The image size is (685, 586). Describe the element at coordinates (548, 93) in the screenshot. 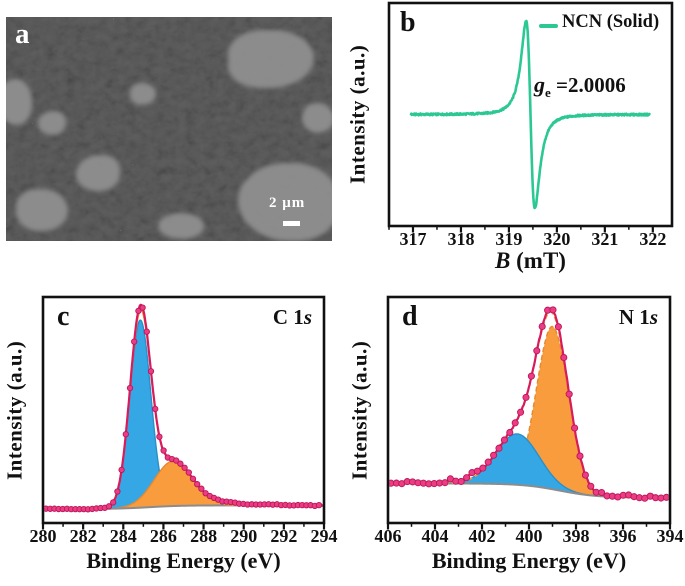

I see `g-subscript: e` at that location.